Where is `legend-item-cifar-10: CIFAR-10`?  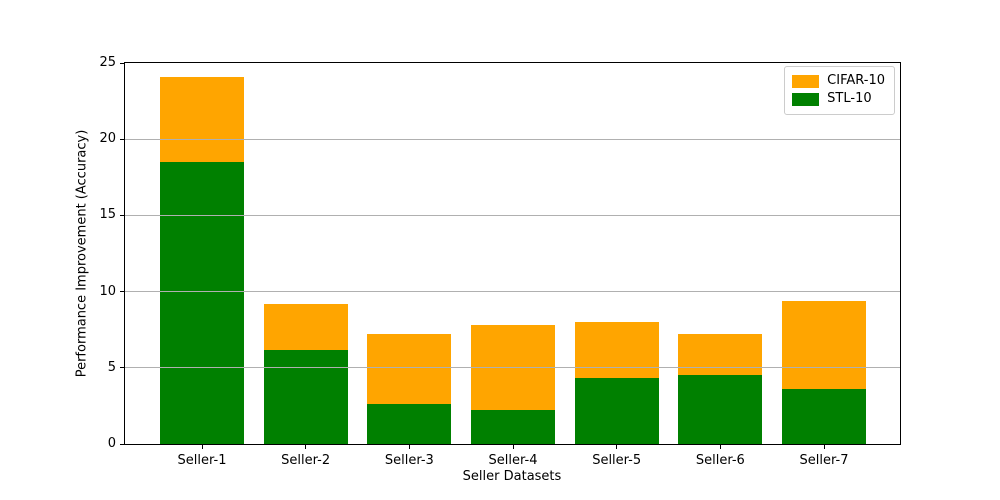
legend-item-cifar-10: CIFAR-10 is located at coordinates (838, 81).